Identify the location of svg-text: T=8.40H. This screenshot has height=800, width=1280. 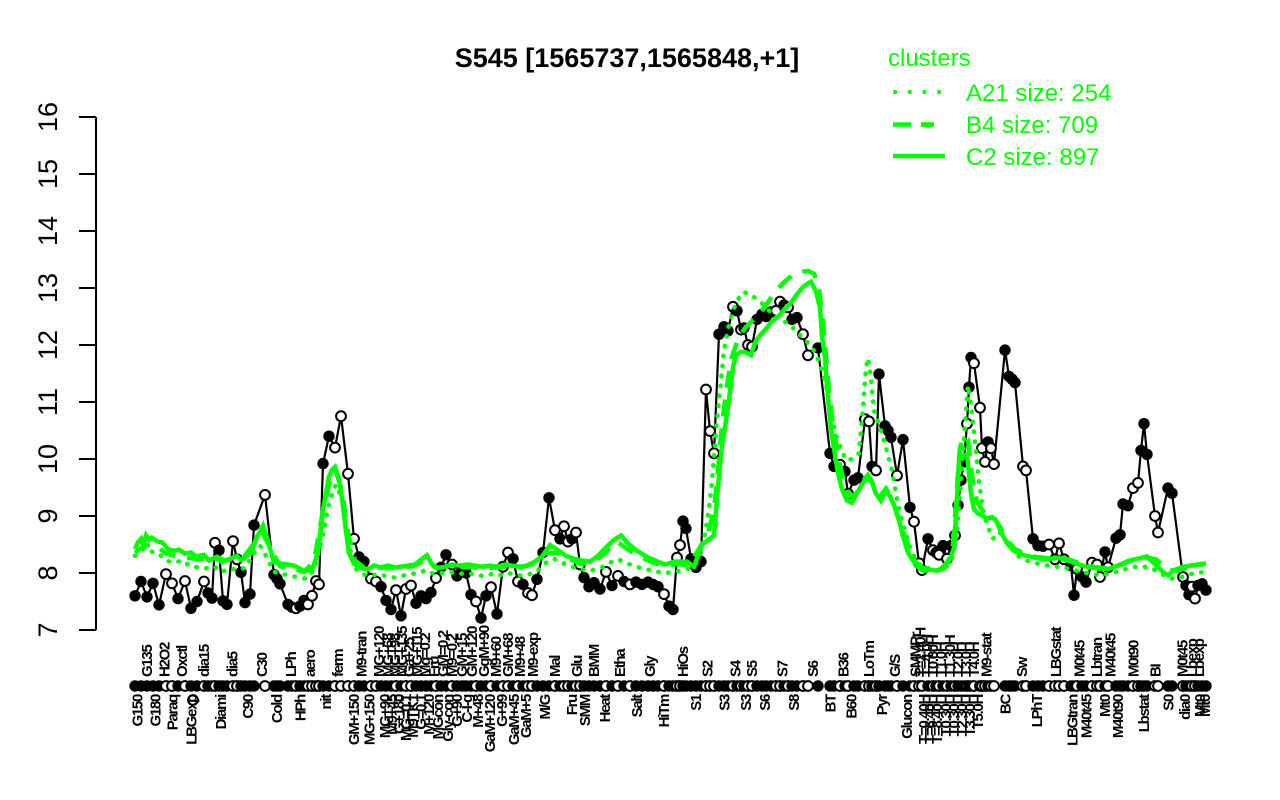
(937, 719).